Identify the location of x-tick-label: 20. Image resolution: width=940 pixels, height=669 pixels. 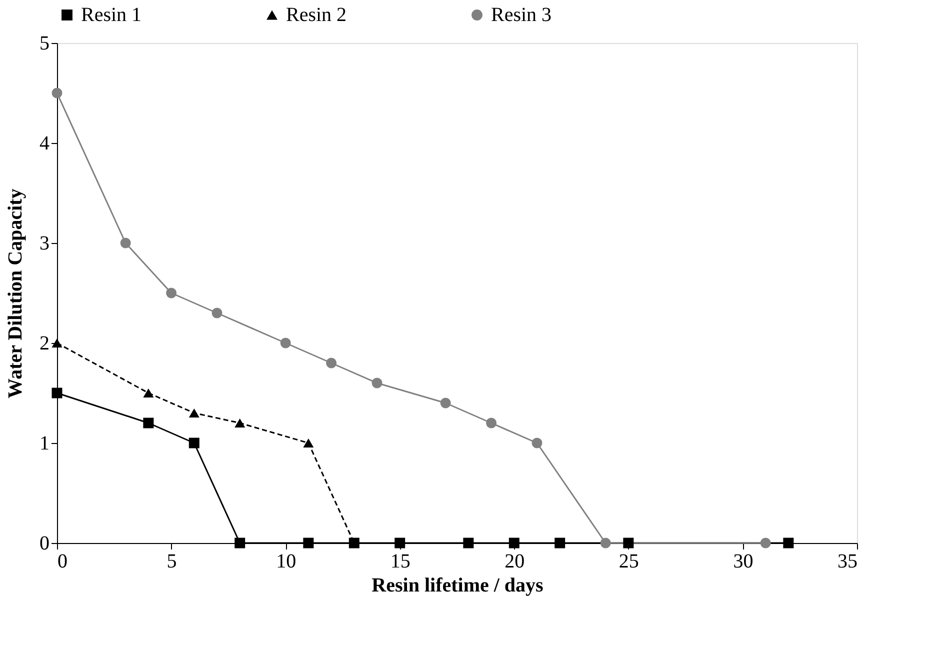
(514, 561).